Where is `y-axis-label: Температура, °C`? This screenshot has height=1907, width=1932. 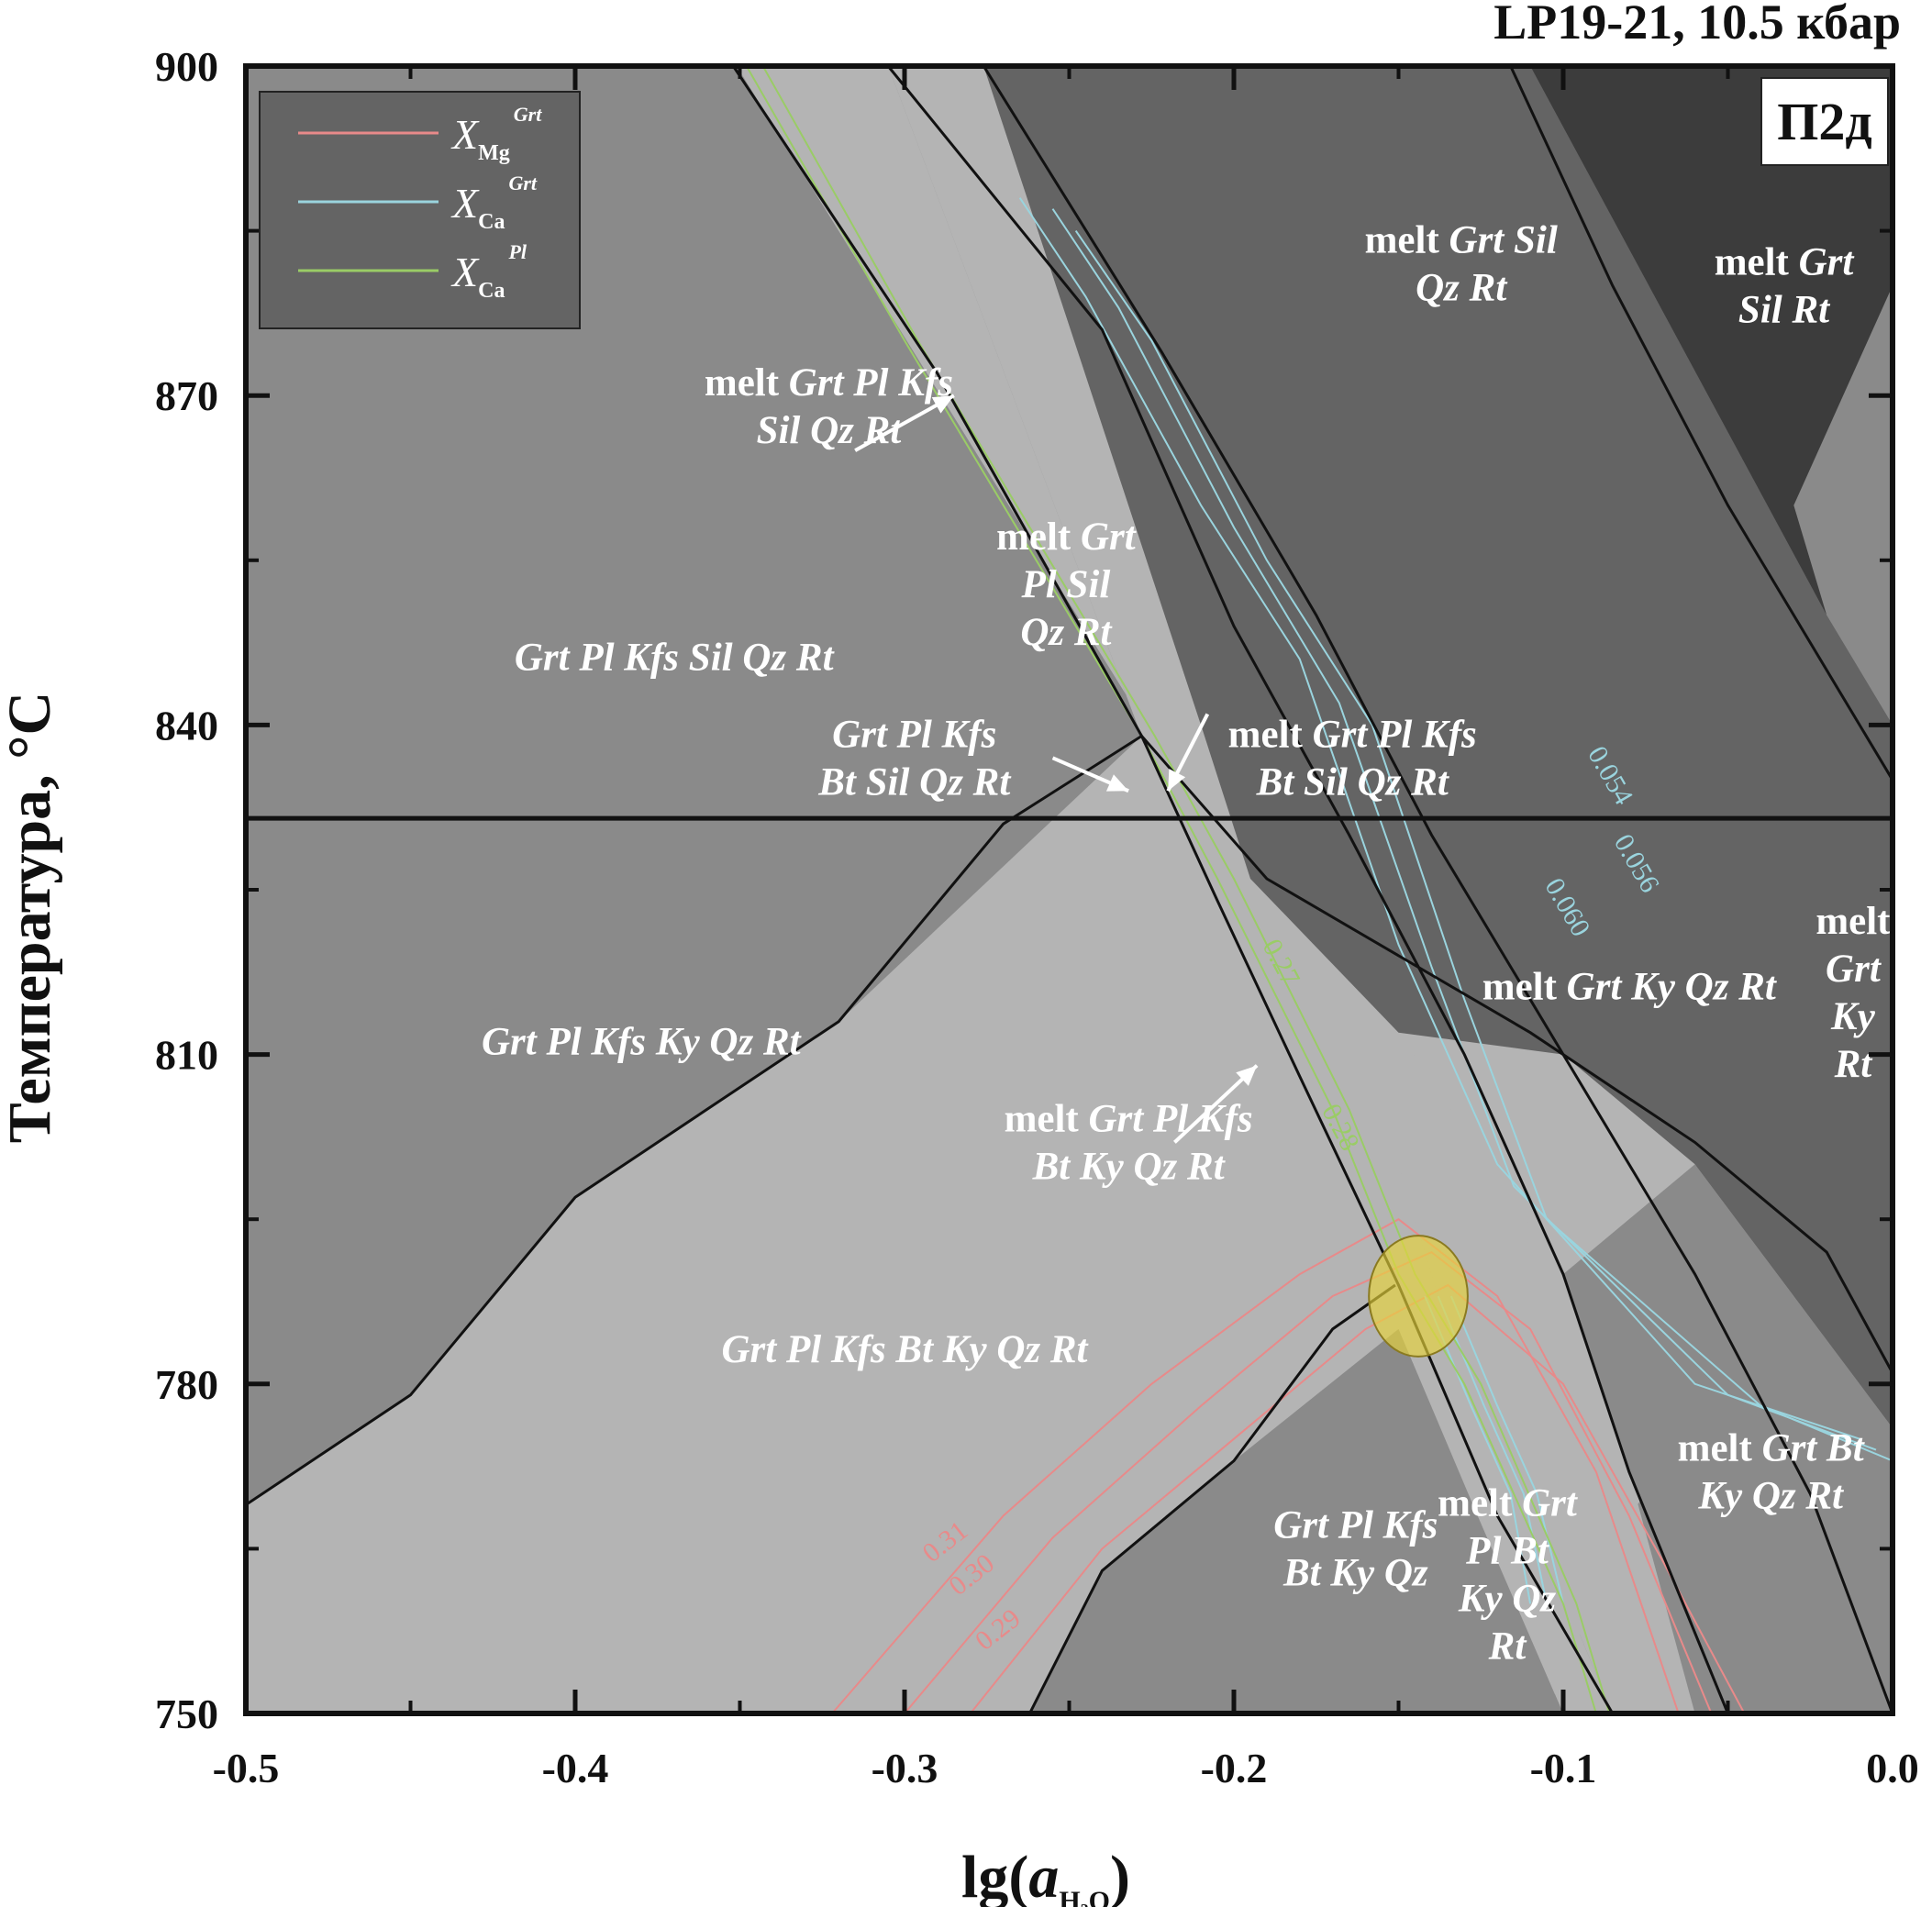
y-axis-label: Температура, °C is located at coordinates (31, 918).